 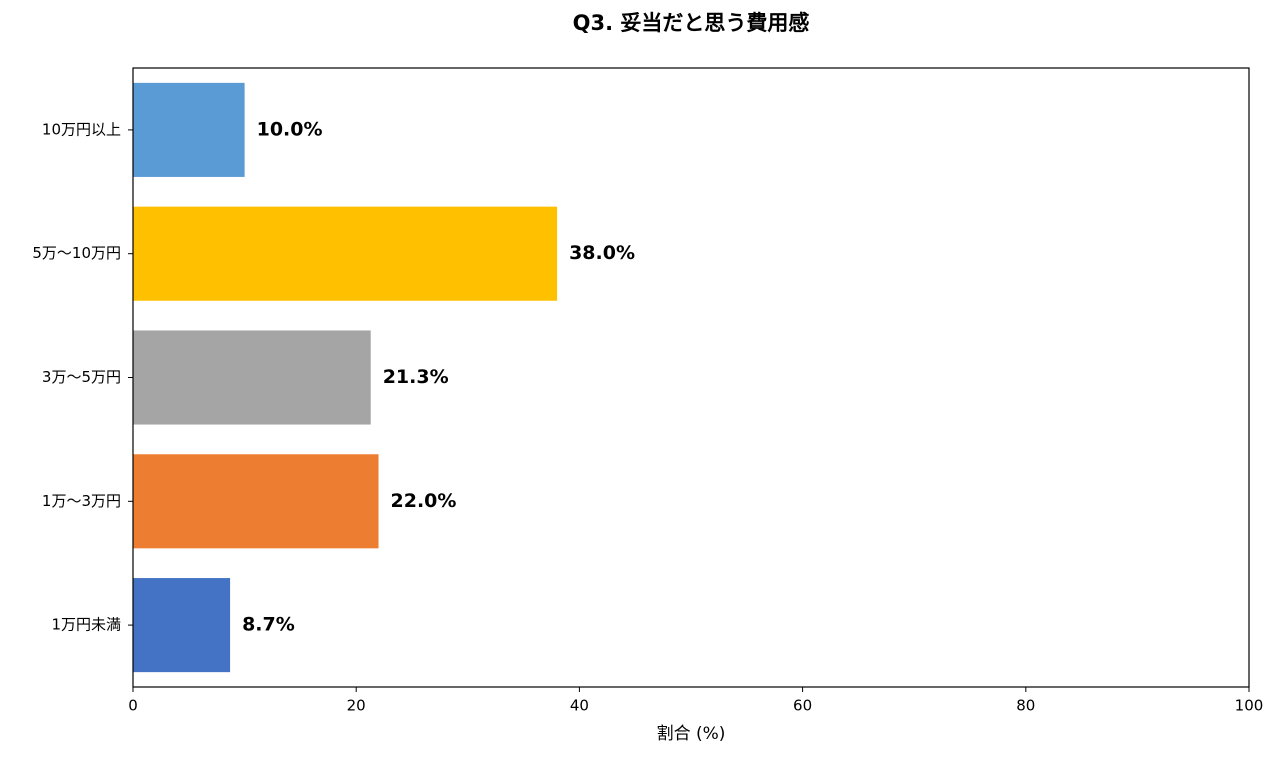 I want to click on x-axis-label: 割合 (%), so click(x=691, y=734).